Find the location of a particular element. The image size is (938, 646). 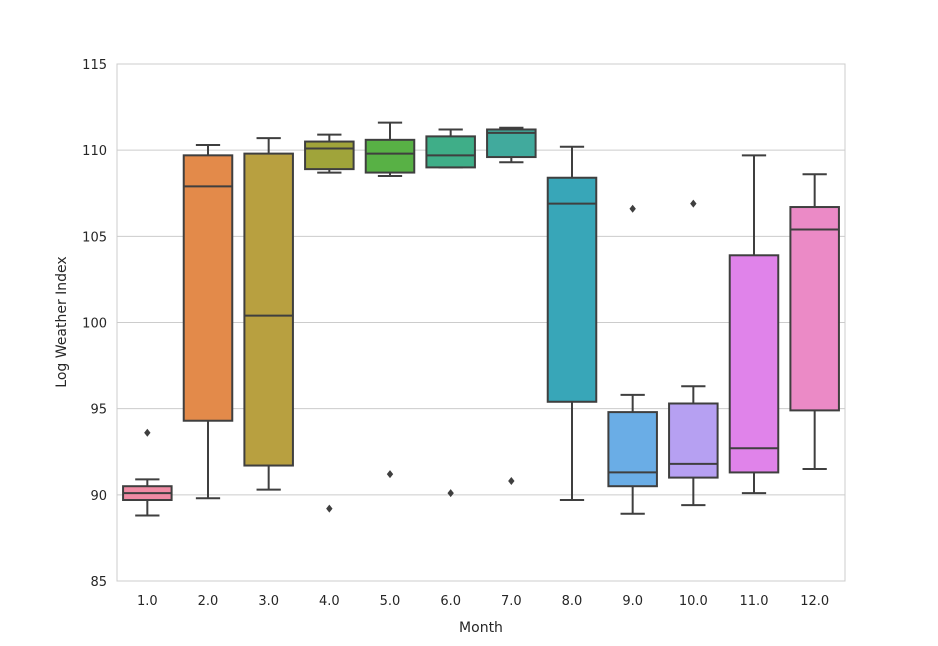

x-tick-label: 9.0 is located at coordinates (632, 601).